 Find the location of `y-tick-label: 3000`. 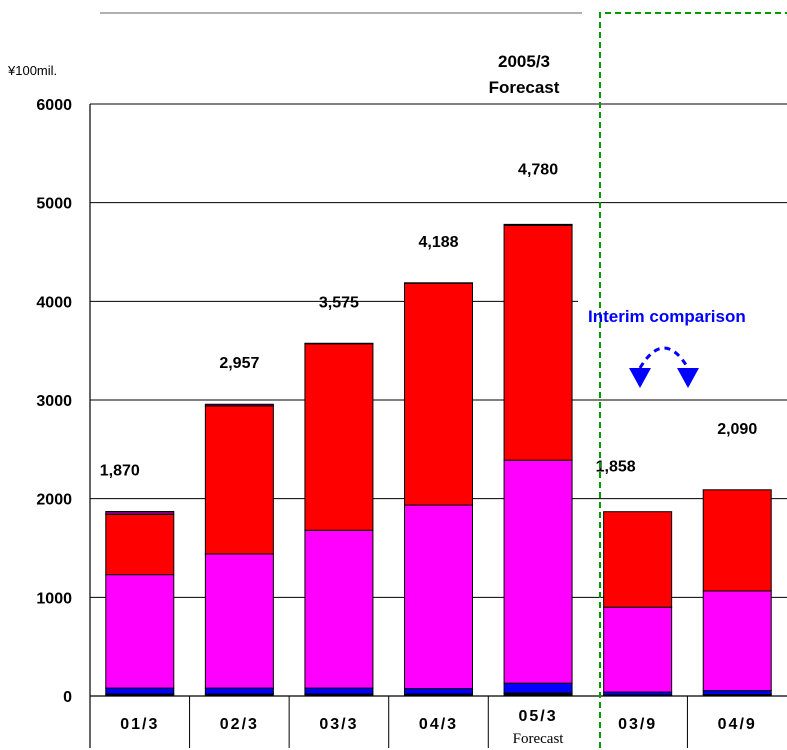

y-tick-label: 3000 is located at coordinates (54, 401).